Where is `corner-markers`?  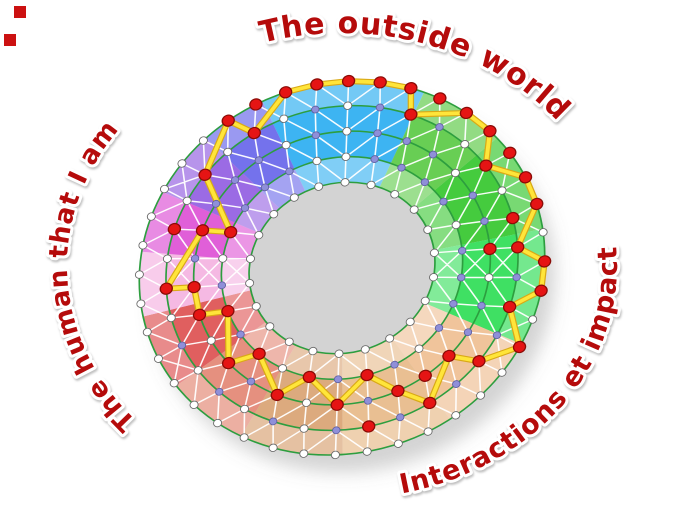
corner-markers is located at coordinates (15, 26).